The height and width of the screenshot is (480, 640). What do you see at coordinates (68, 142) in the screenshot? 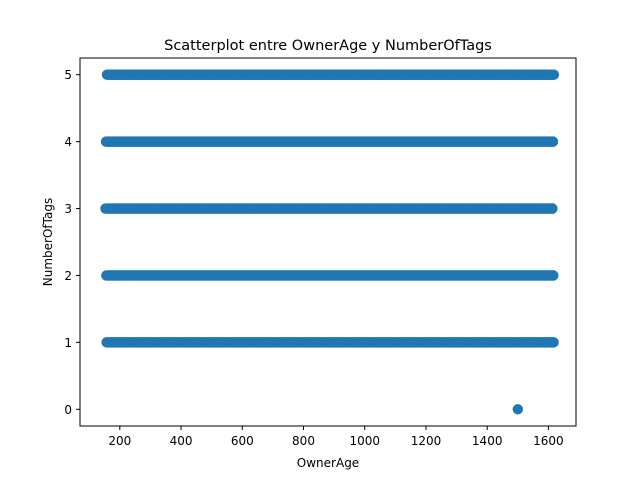
I see `y-tick-label: 4` at bounding box center [68, 142].